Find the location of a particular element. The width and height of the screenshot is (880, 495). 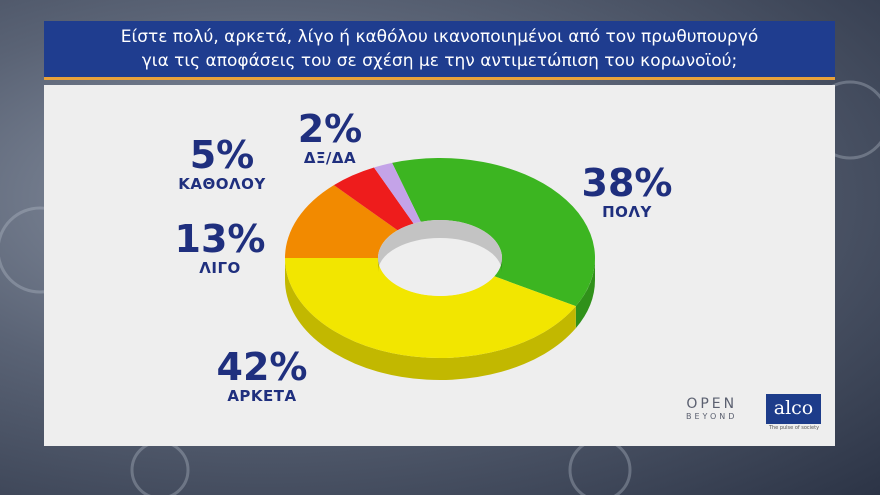

open-beyond-logo: OPEN BEYOND is located at coordinates (711, 409).